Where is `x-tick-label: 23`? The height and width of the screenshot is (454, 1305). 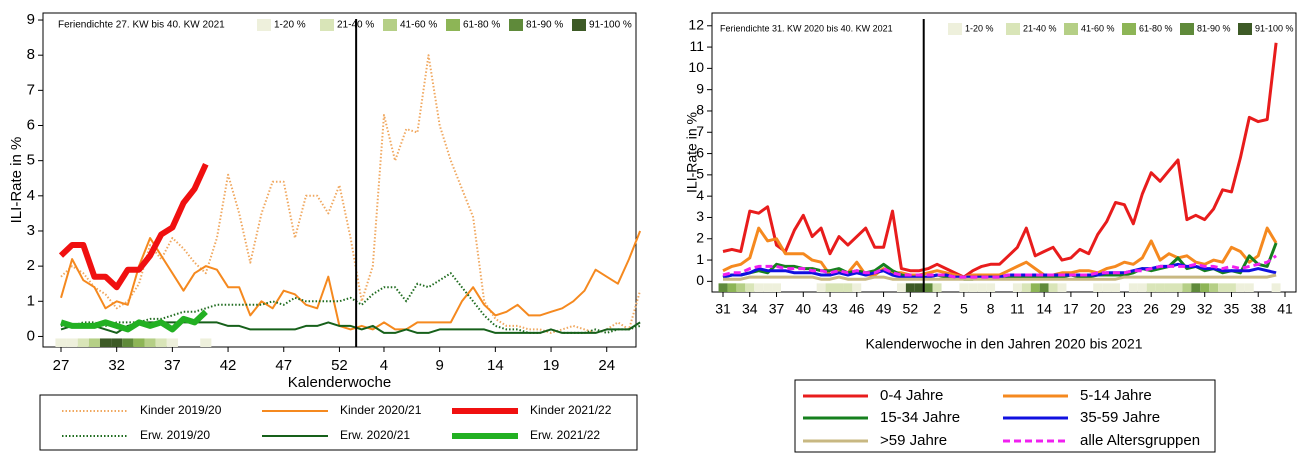 x-tick-label: 23 is located at coordinates (1125, 309).